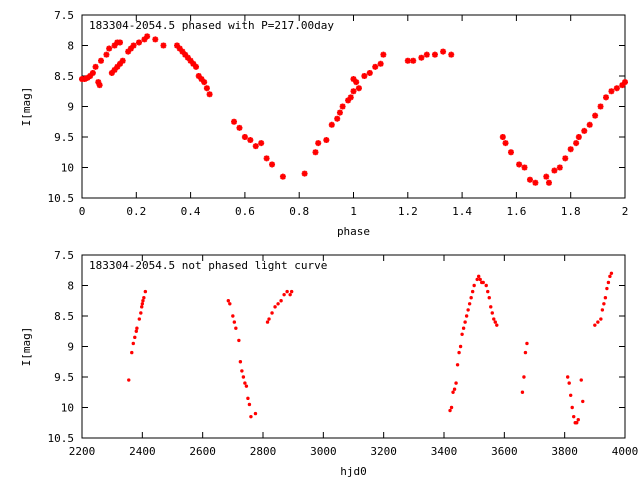 The image size is (640, 485). Describe the element at coordinates (444, 451) in the screenshot. I see `x-tick-label: 3400` at that location.